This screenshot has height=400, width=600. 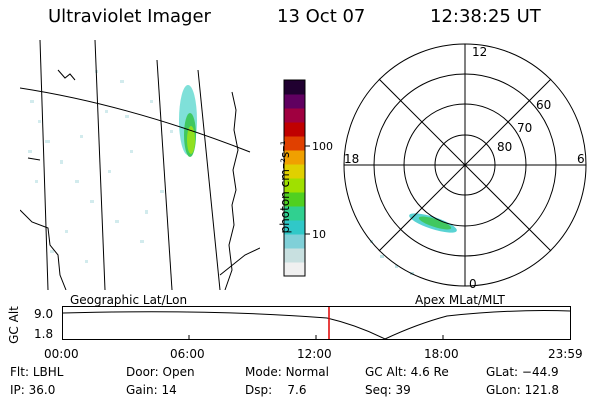 I want to click on instrument-title: Ultraviolet Imager, so click(x=129, y=16).